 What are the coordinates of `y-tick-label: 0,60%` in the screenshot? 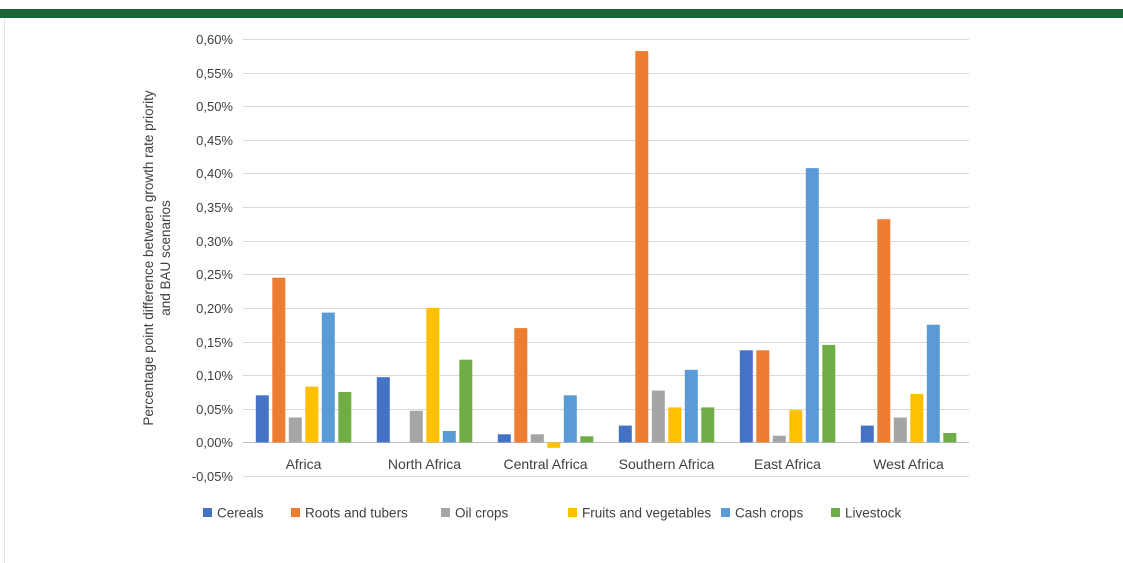 It's located at (214, 39).